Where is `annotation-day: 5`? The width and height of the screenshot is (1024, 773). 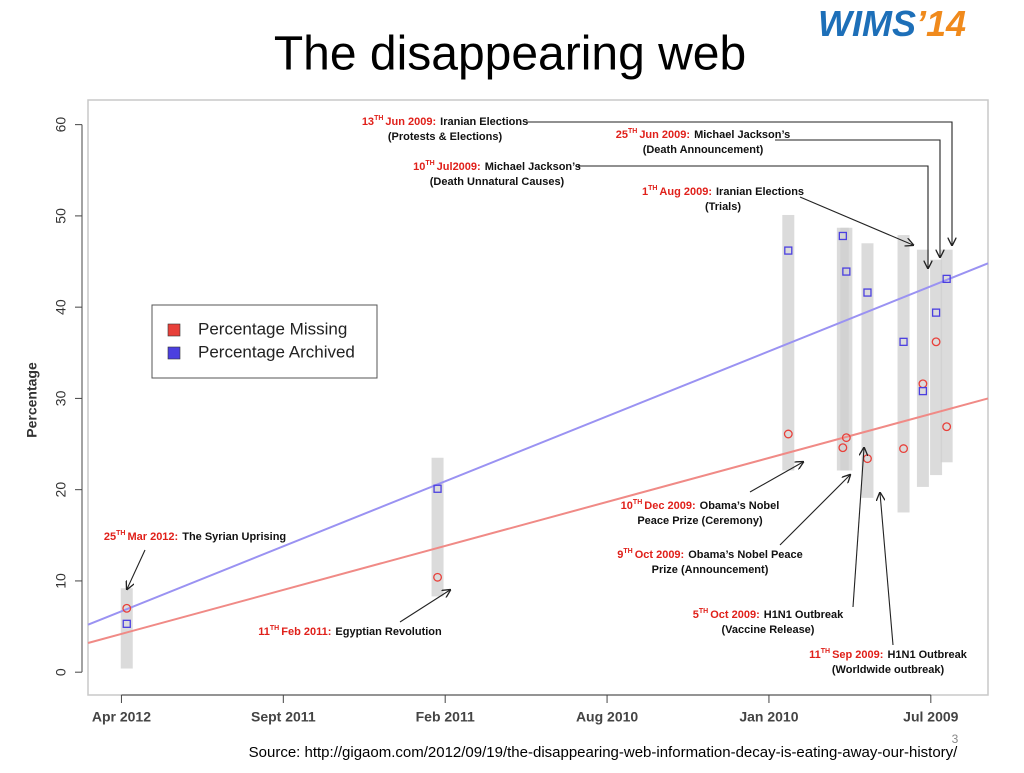
annotation-day: 5 is located at coordinates (696, 615).